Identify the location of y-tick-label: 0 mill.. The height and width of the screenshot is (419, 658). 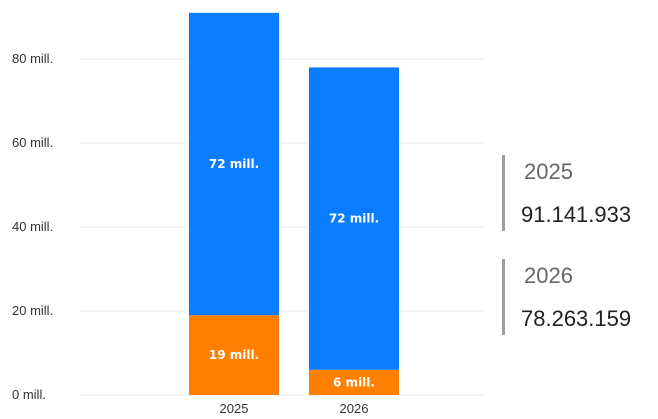
(29, 394).